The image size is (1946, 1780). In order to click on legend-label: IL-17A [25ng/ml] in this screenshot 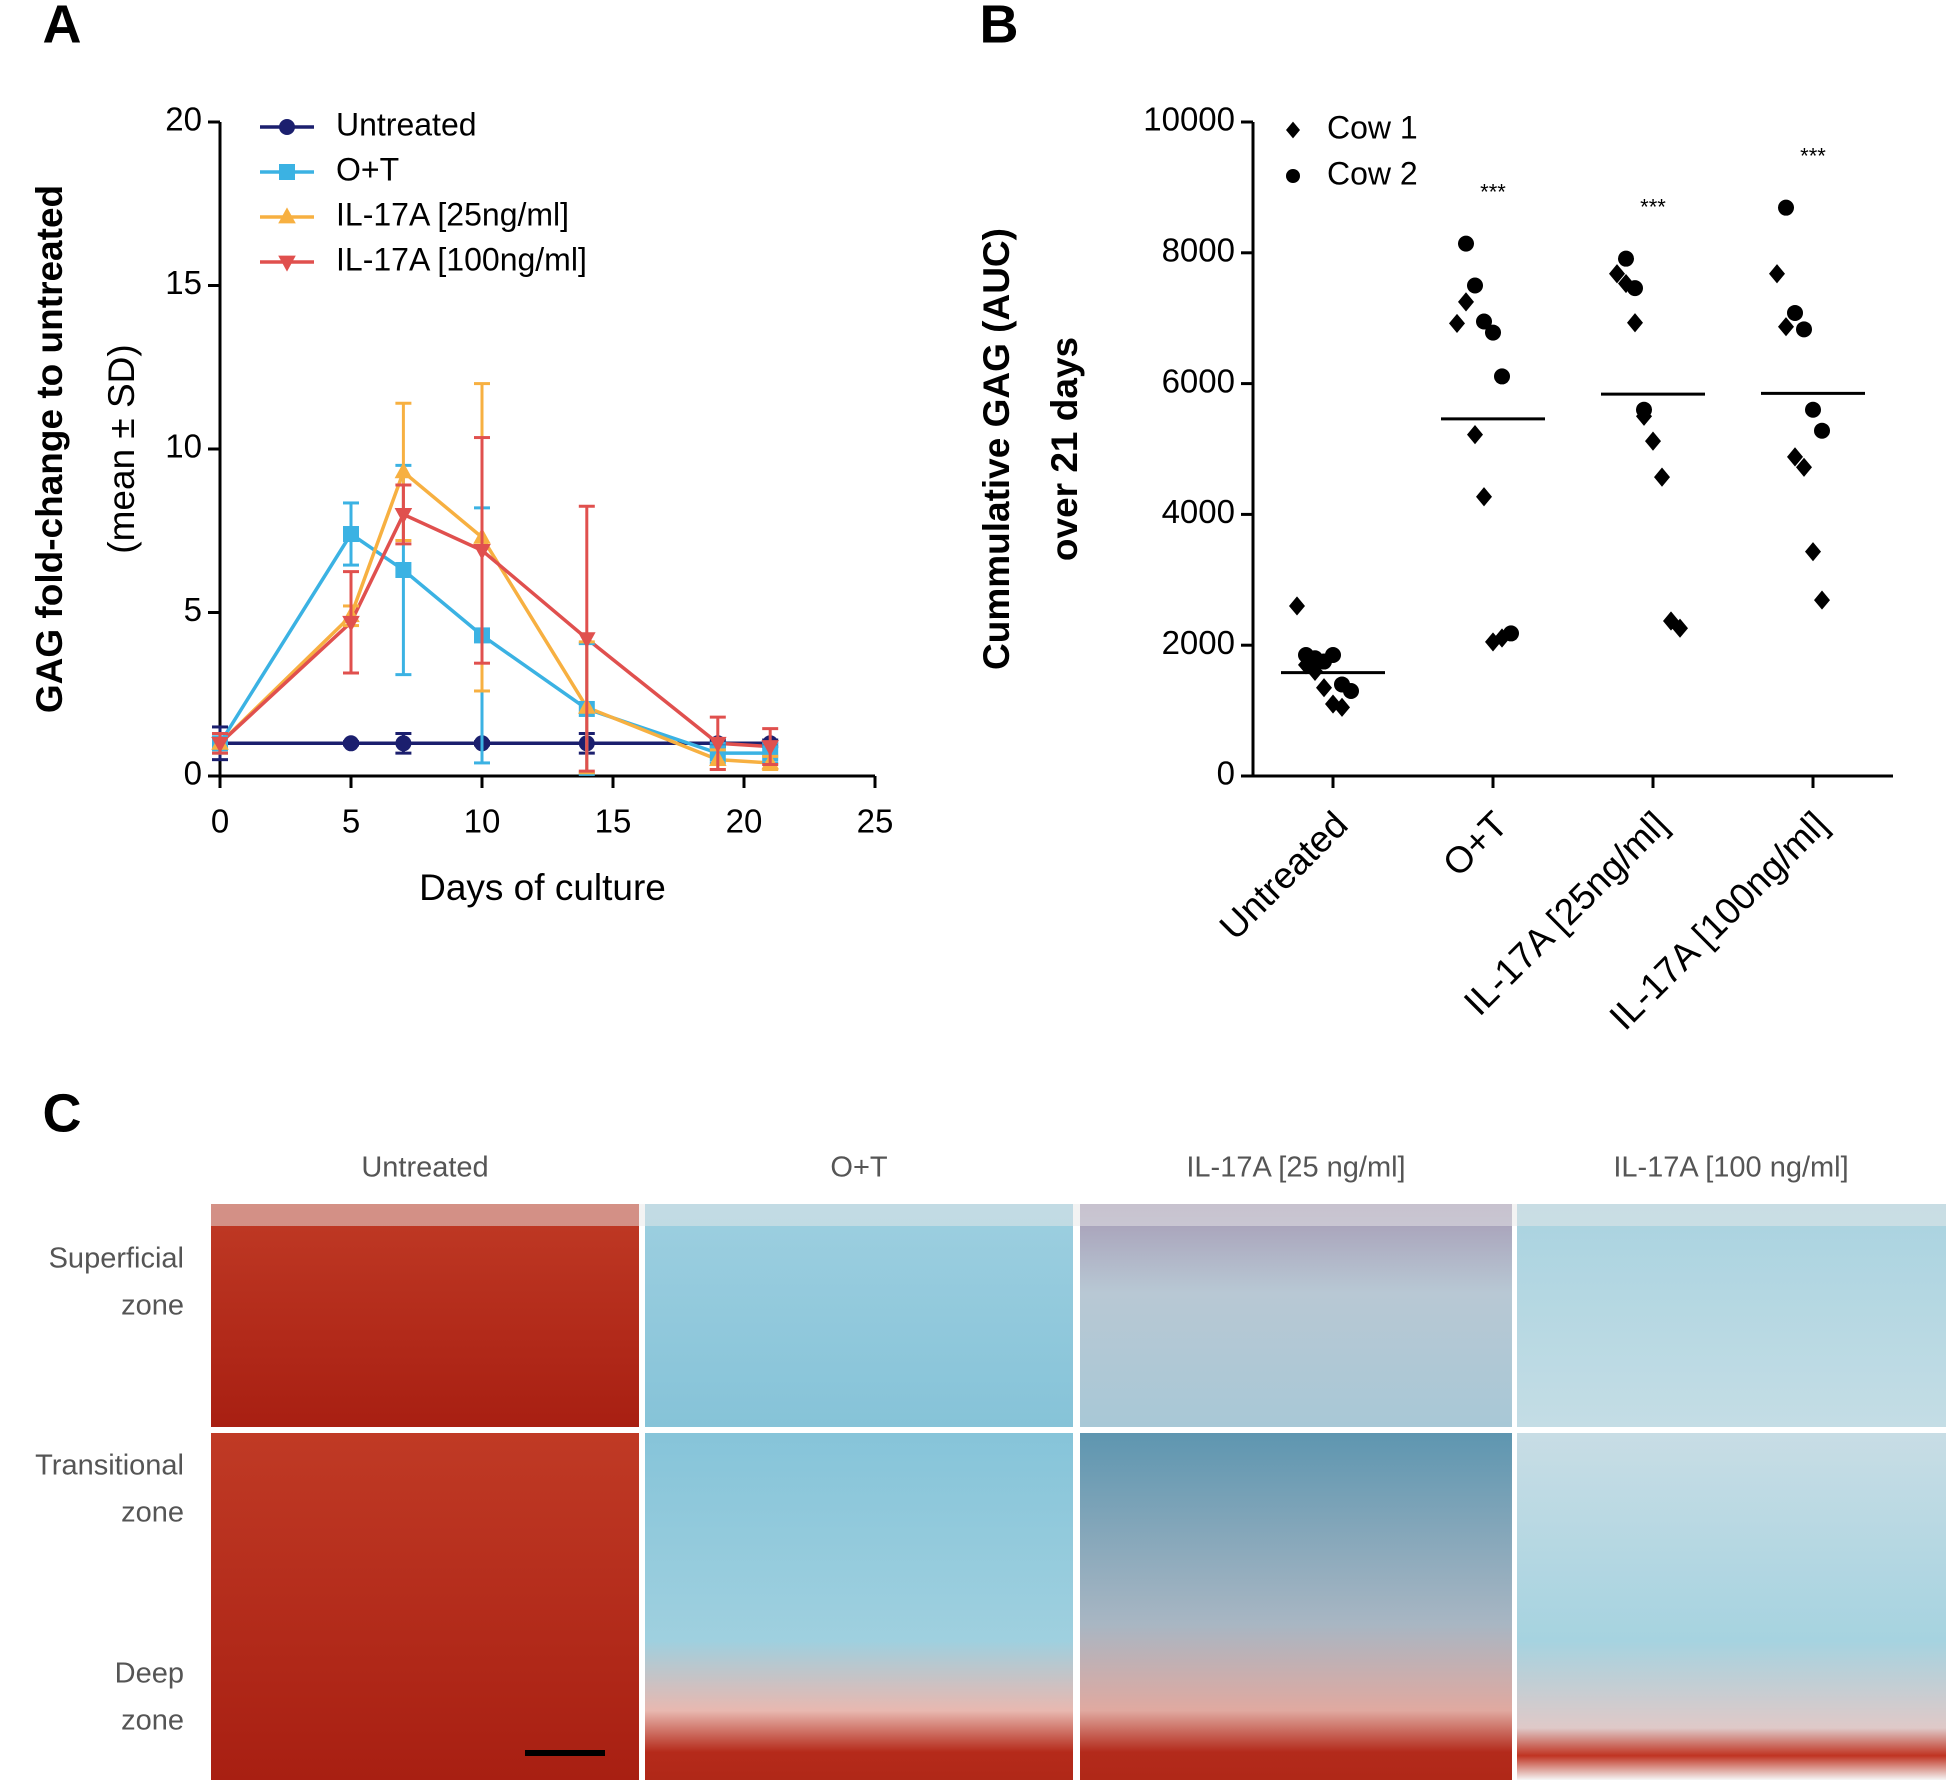, I will do `click(452, 214)`.